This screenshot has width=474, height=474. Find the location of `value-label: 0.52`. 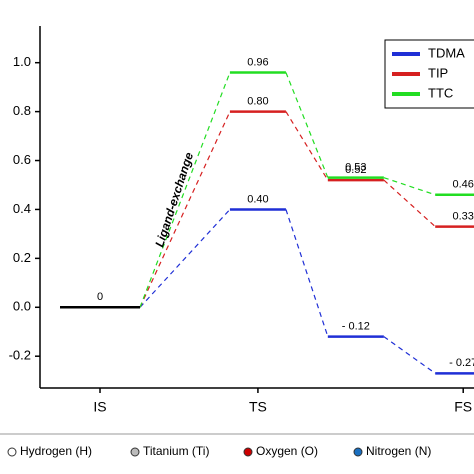

value-label: 0.52 is located at coordinates (355, 170).